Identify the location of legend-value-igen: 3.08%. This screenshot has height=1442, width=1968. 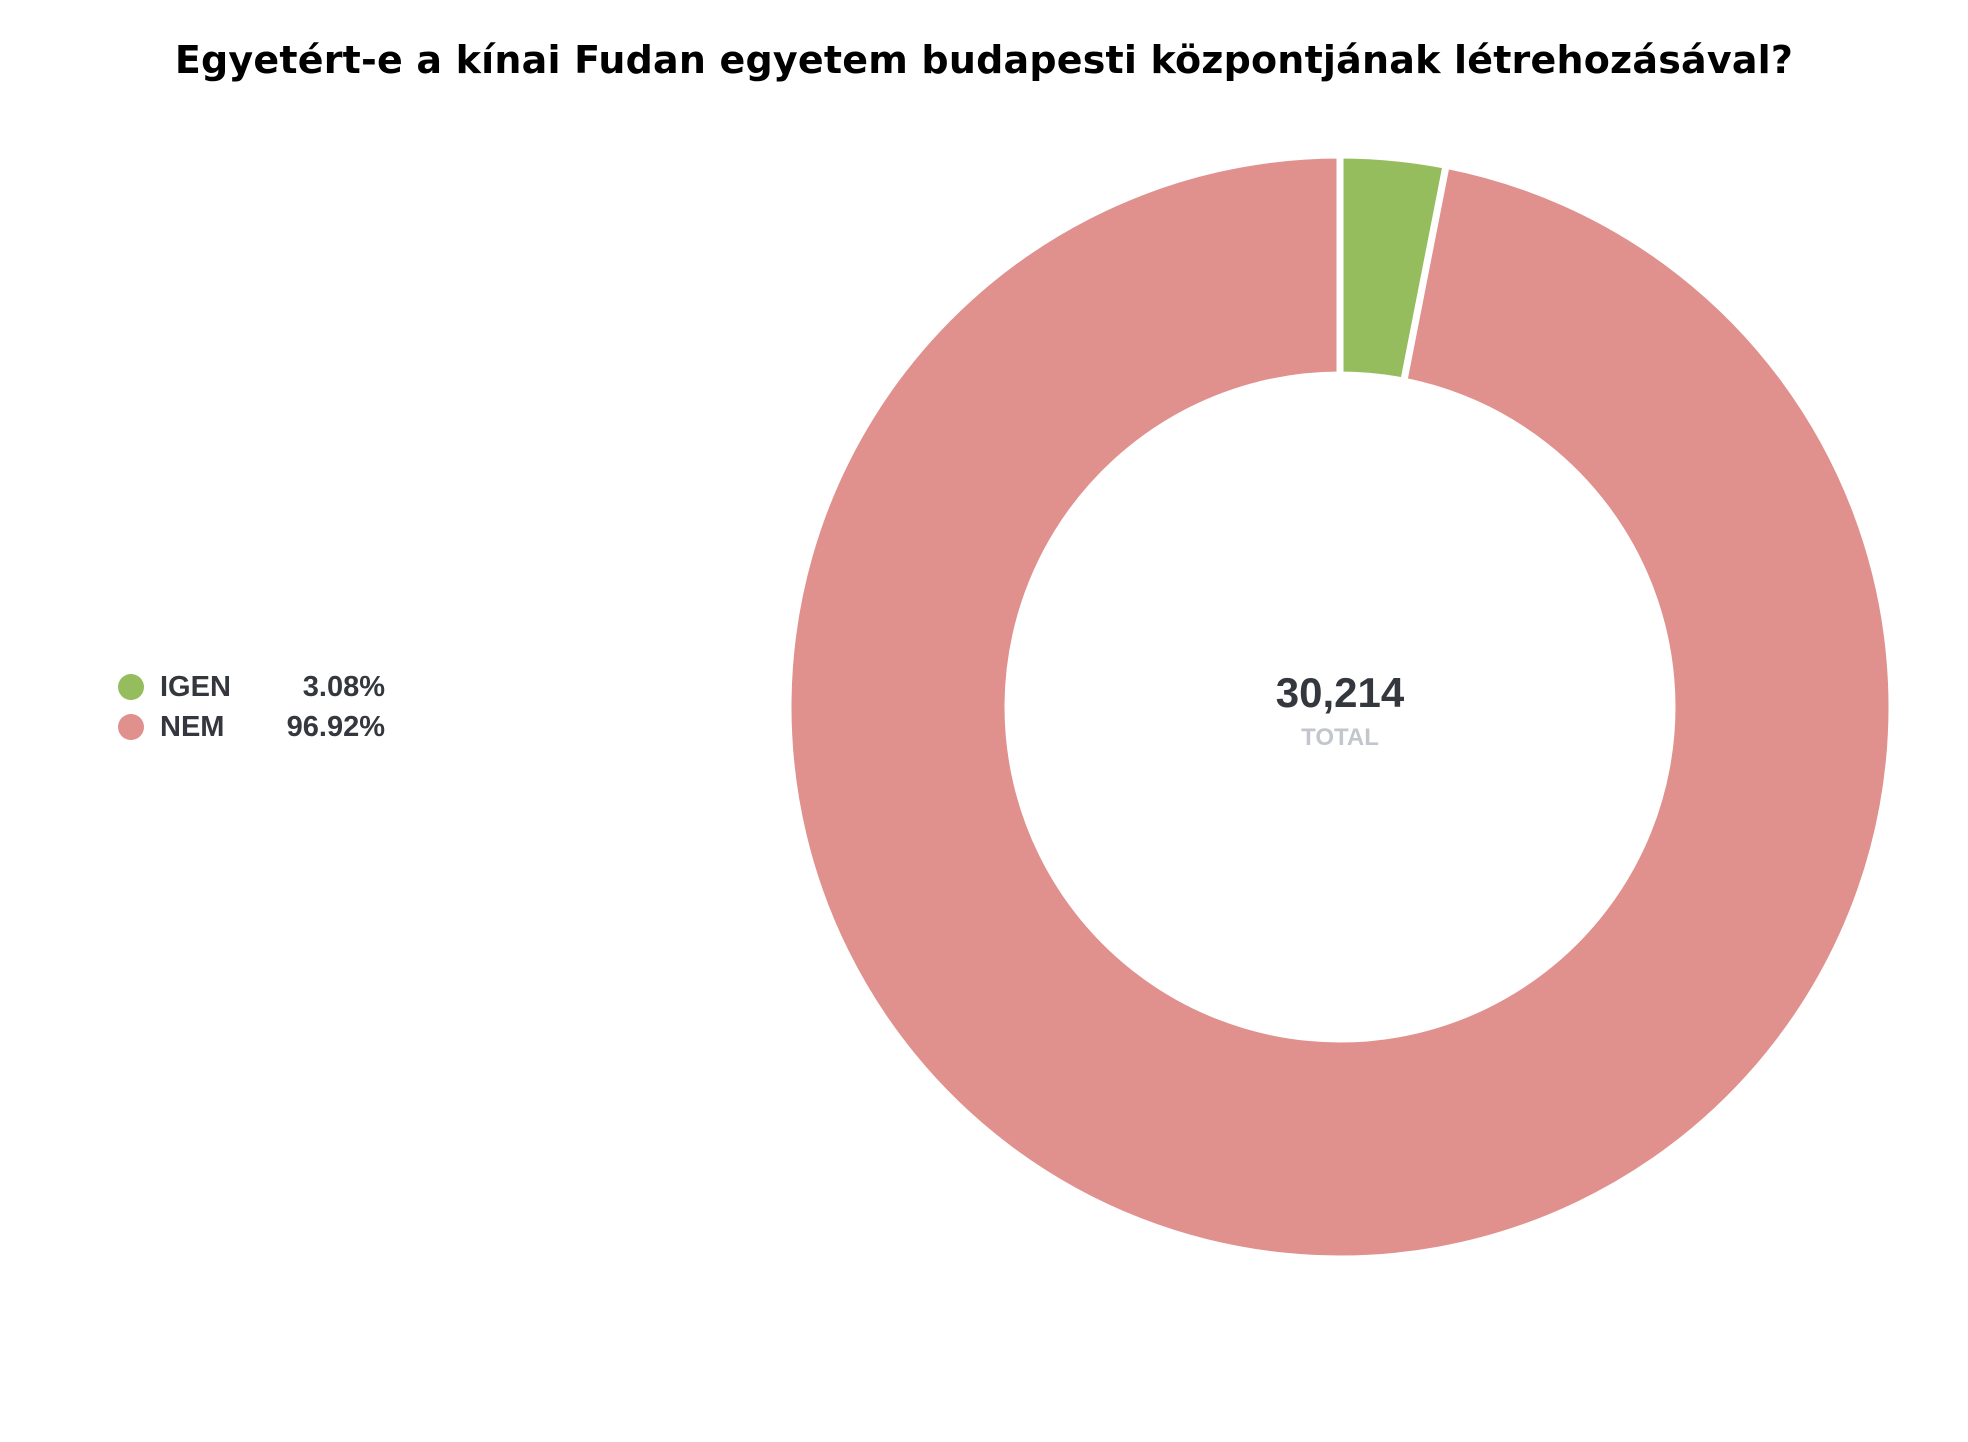
(343, 686).